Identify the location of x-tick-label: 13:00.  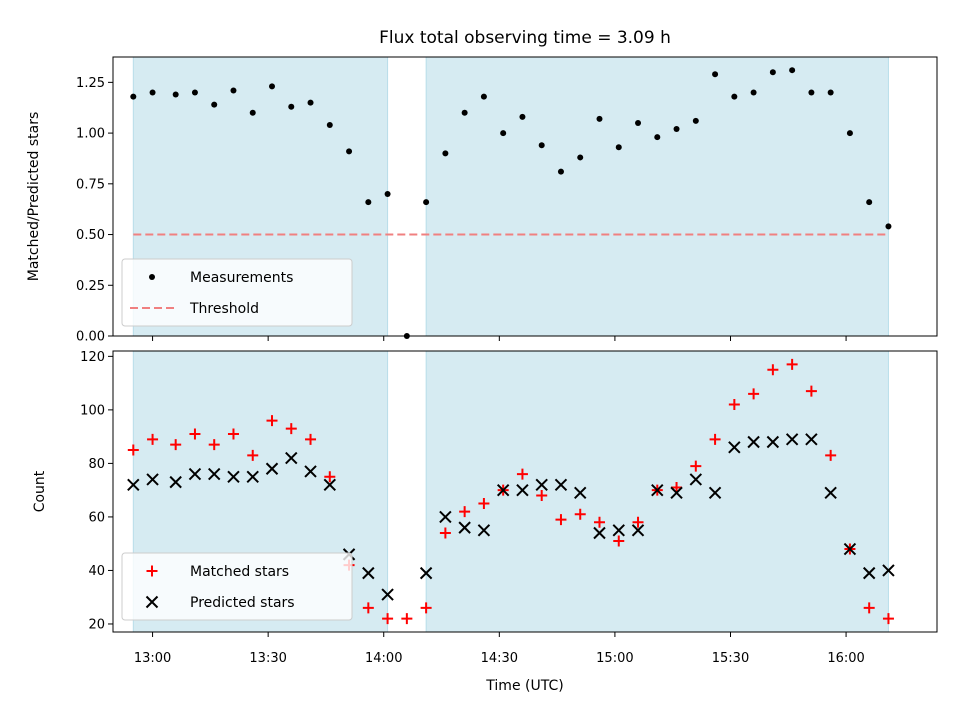
(152, 658).